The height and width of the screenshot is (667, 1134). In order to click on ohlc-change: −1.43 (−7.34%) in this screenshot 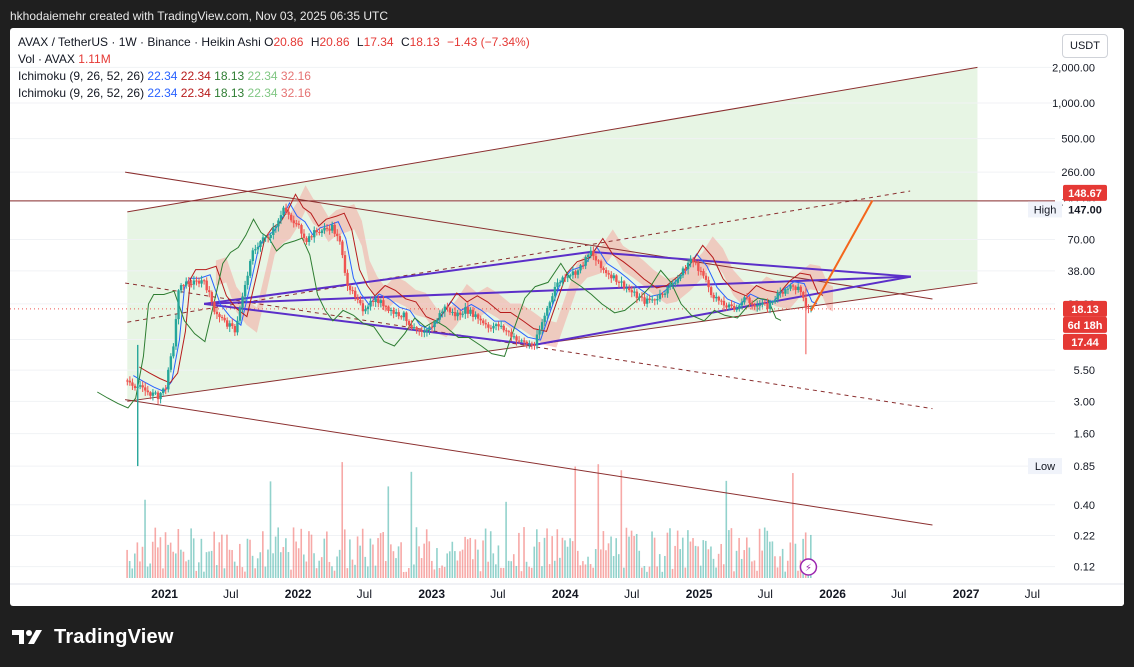, I will do `click(488, 42)`.